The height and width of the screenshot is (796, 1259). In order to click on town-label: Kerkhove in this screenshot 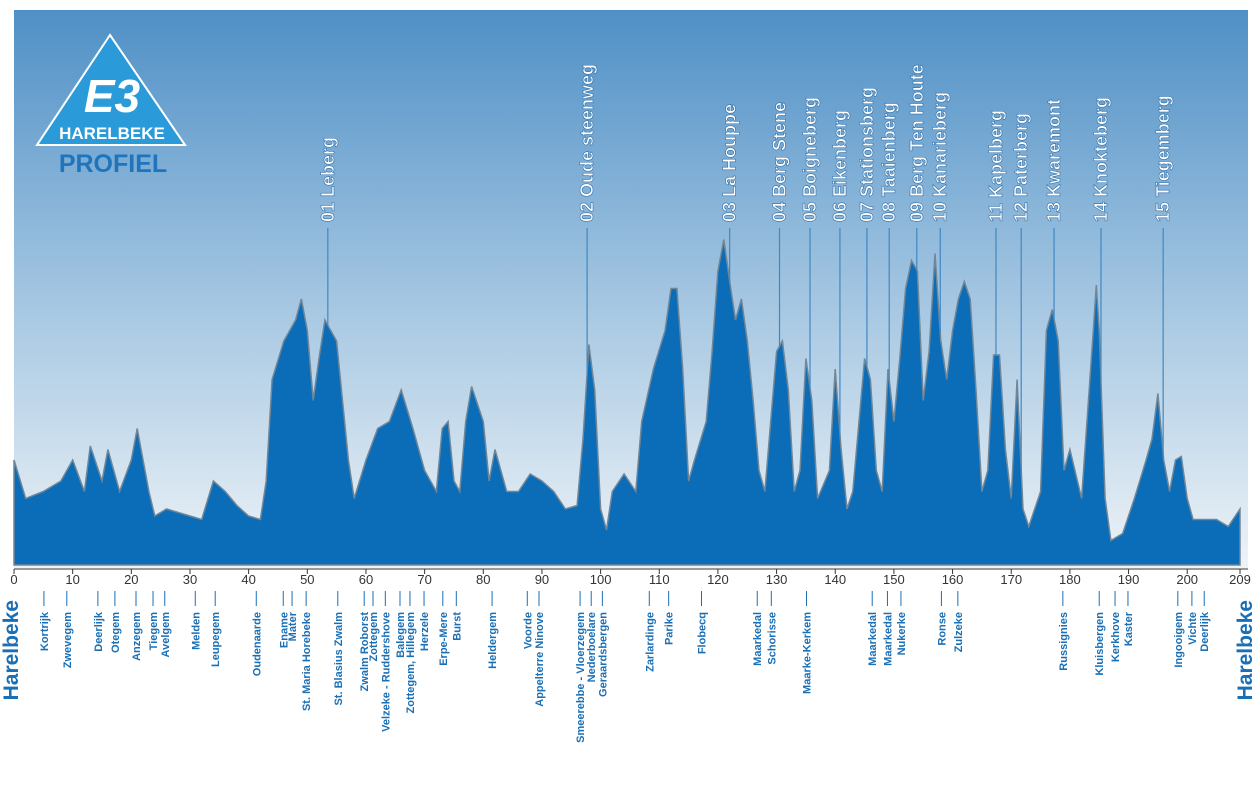, I will do `click(1116, 637)`.